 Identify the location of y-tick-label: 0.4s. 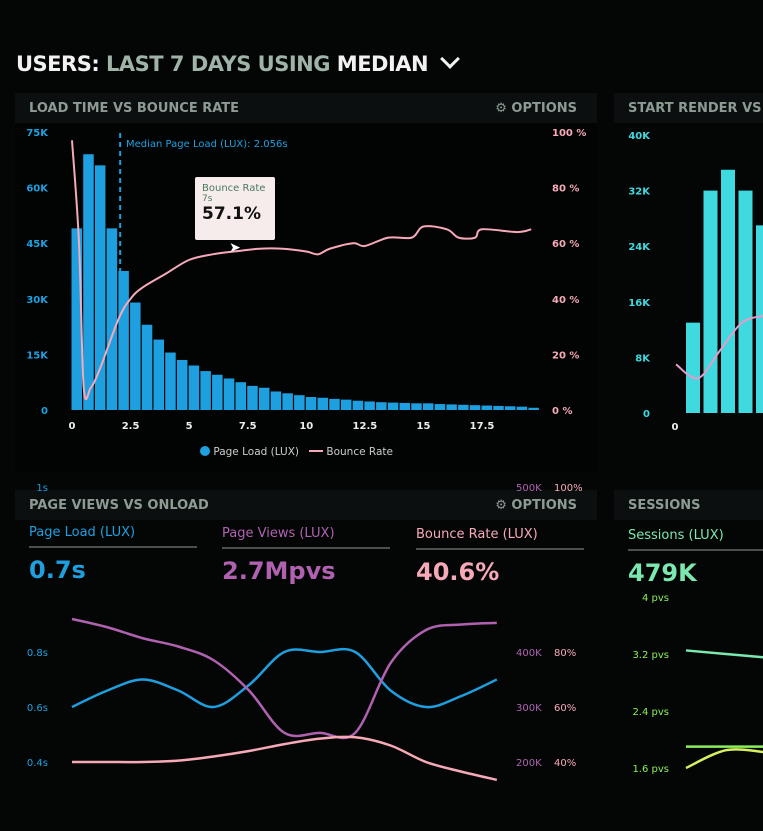
(37, 763).